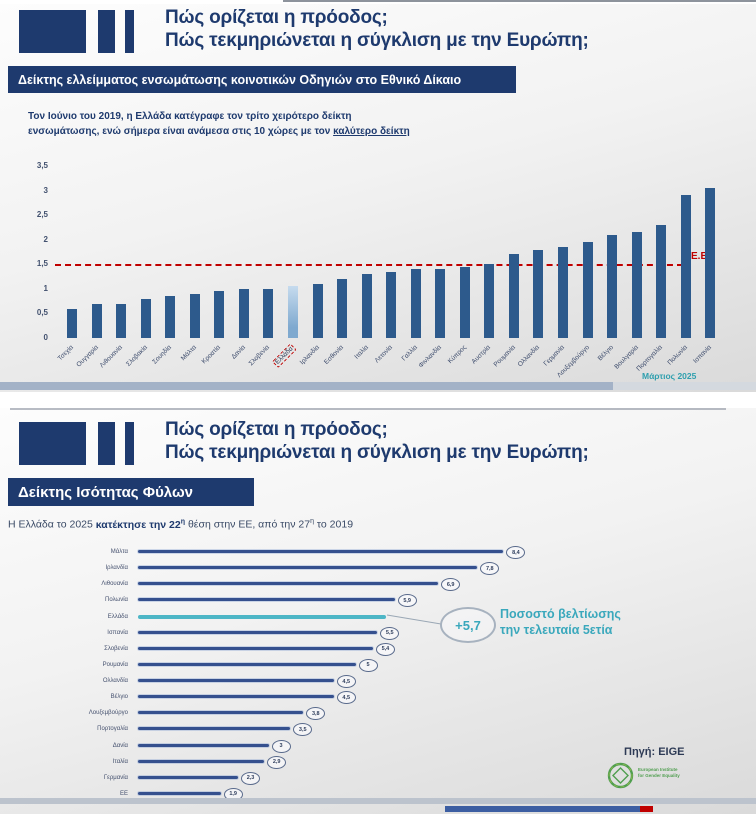 The image size is (756, 824). What do you see at coordinates (516, 552) in the screenshot?
I see `value-circle-label: 8,4` at bounding box center [516, 552].